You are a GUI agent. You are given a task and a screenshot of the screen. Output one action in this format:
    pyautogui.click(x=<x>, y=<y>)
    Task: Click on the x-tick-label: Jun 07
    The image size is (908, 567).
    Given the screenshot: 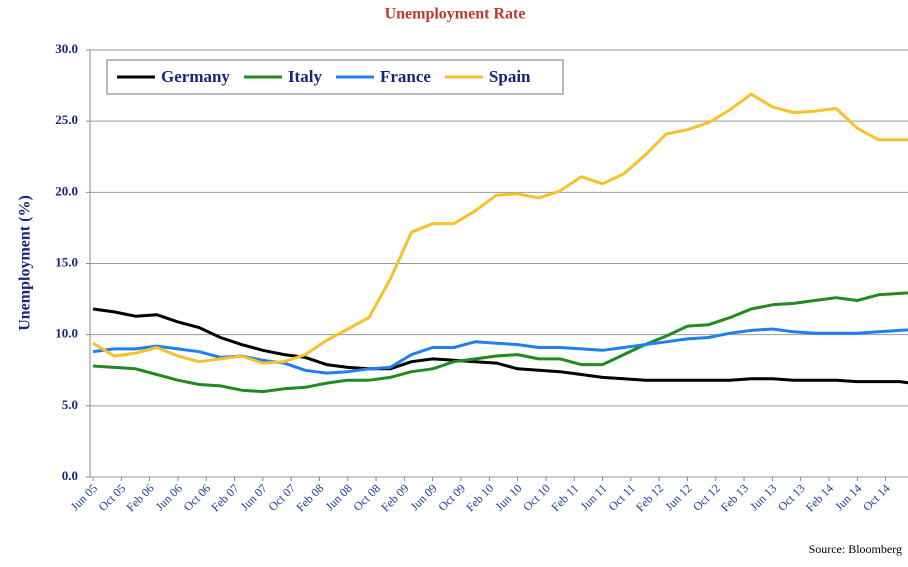 What is the action you would take?
    pyautogui.click(x=254, y=497)
    